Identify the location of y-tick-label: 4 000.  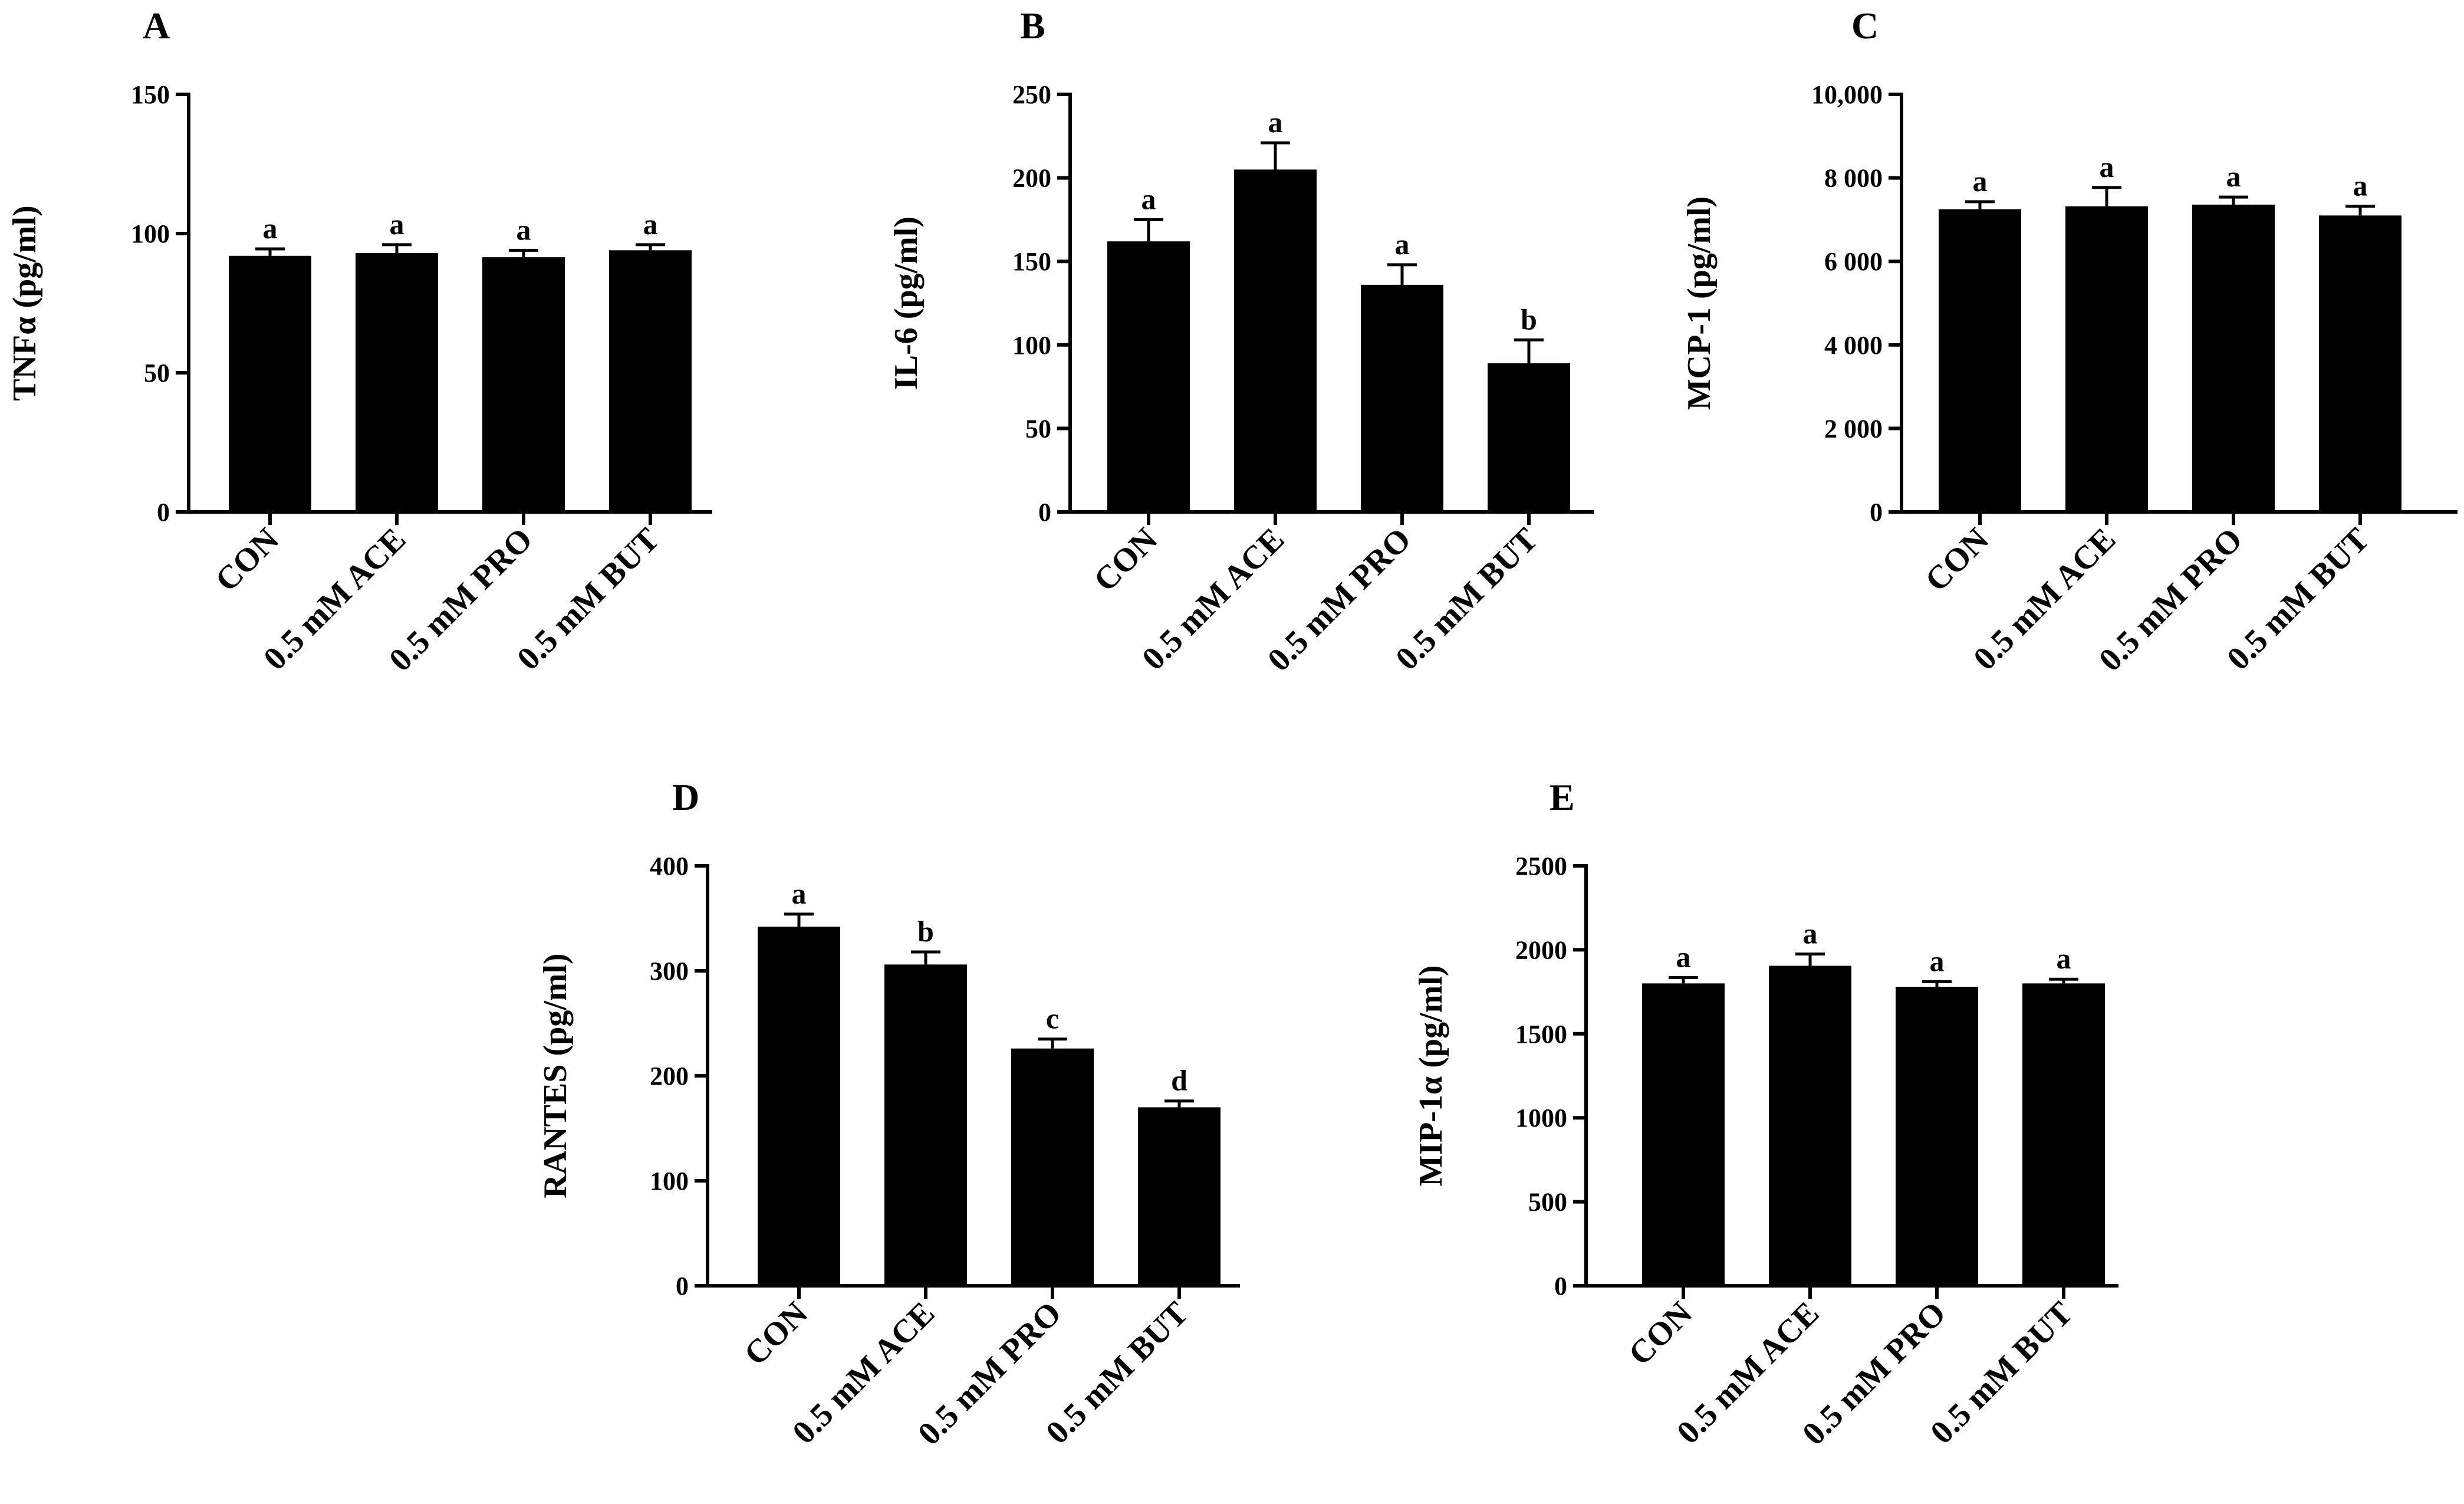
(1854, 345).